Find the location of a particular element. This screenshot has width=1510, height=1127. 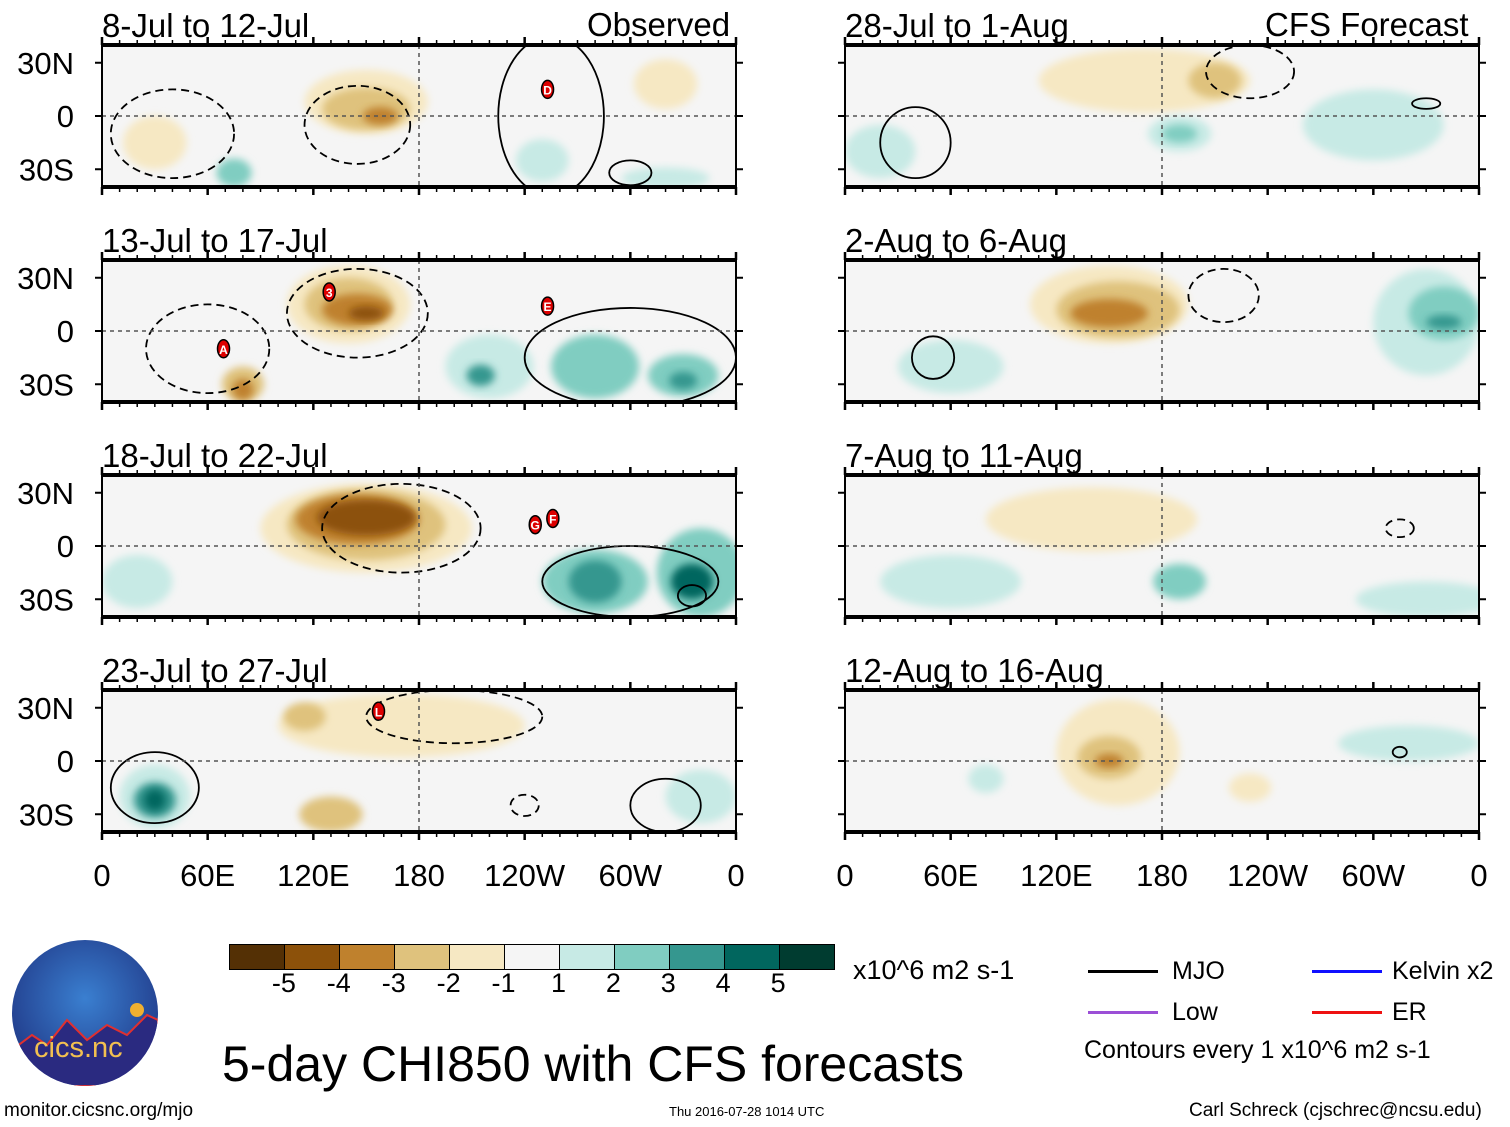

storm-marker: F is located at coordinates (553, 518).